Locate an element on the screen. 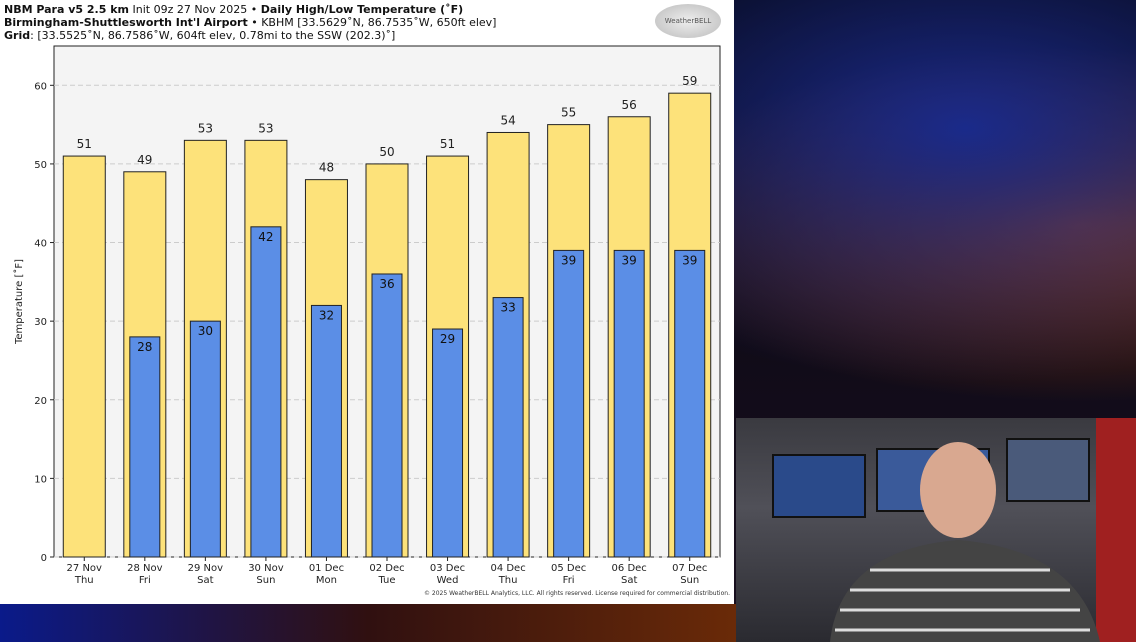  low-label: 33 is located at coordinates (507, 308).